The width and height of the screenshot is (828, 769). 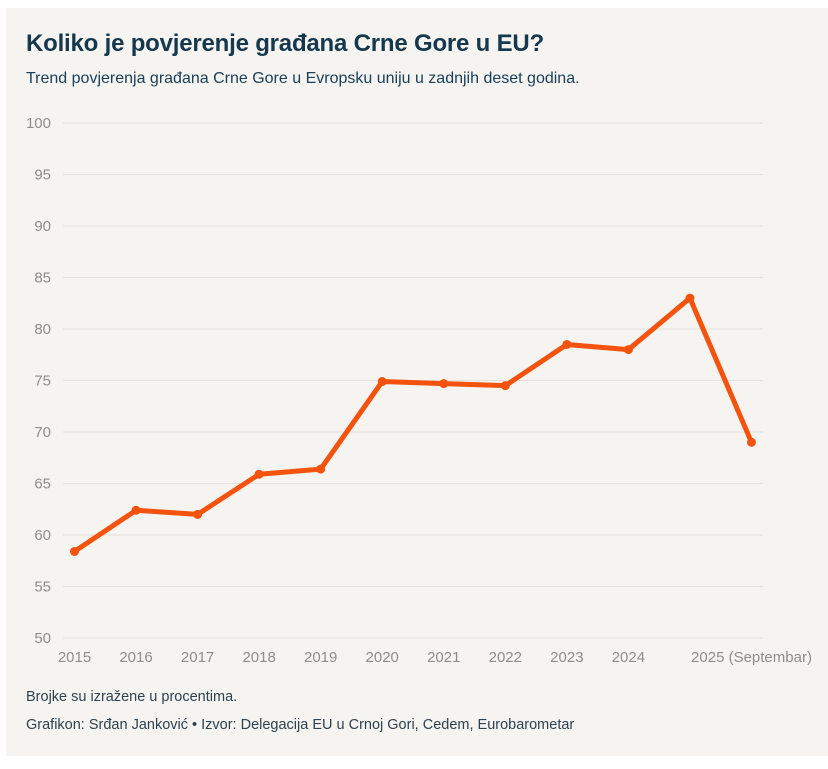 I want to click on x-tick-label: 2020, so click(x=382, y=657).